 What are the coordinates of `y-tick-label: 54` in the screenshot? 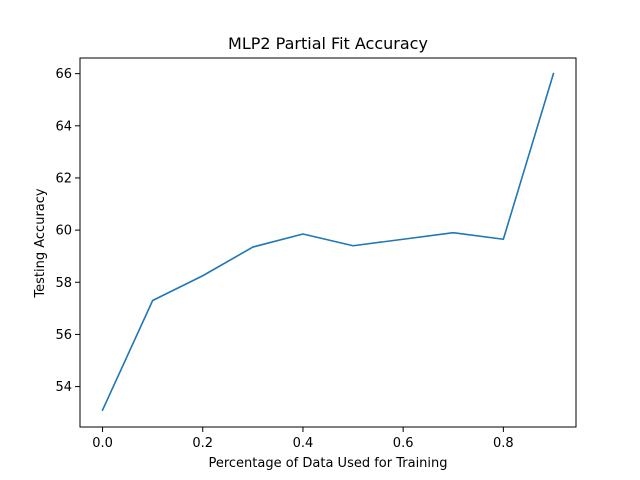 It's located at (63, 387).